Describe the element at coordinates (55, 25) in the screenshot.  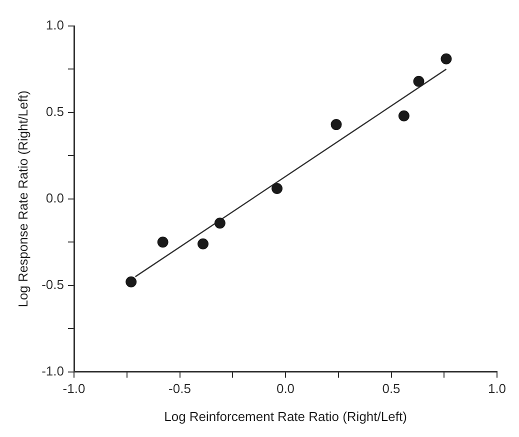
I see `y-tick-label: 1.0` at that location.